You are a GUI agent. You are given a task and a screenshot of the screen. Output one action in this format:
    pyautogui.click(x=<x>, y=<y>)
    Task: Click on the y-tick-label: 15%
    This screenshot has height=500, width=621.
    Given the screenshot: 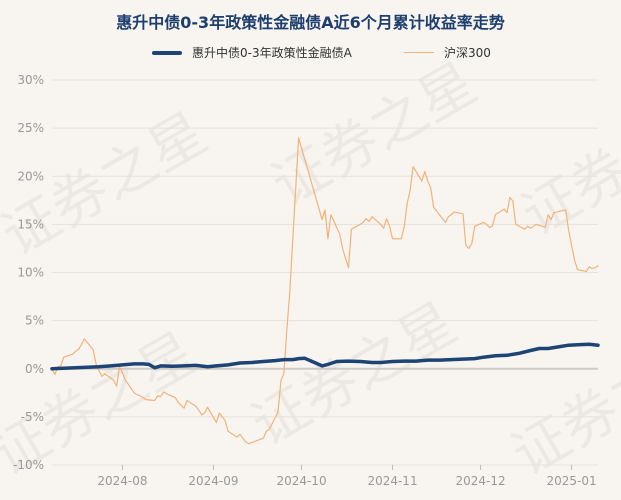 What is the action you would take?
    pyautogui.click(x=30, y=224)
    